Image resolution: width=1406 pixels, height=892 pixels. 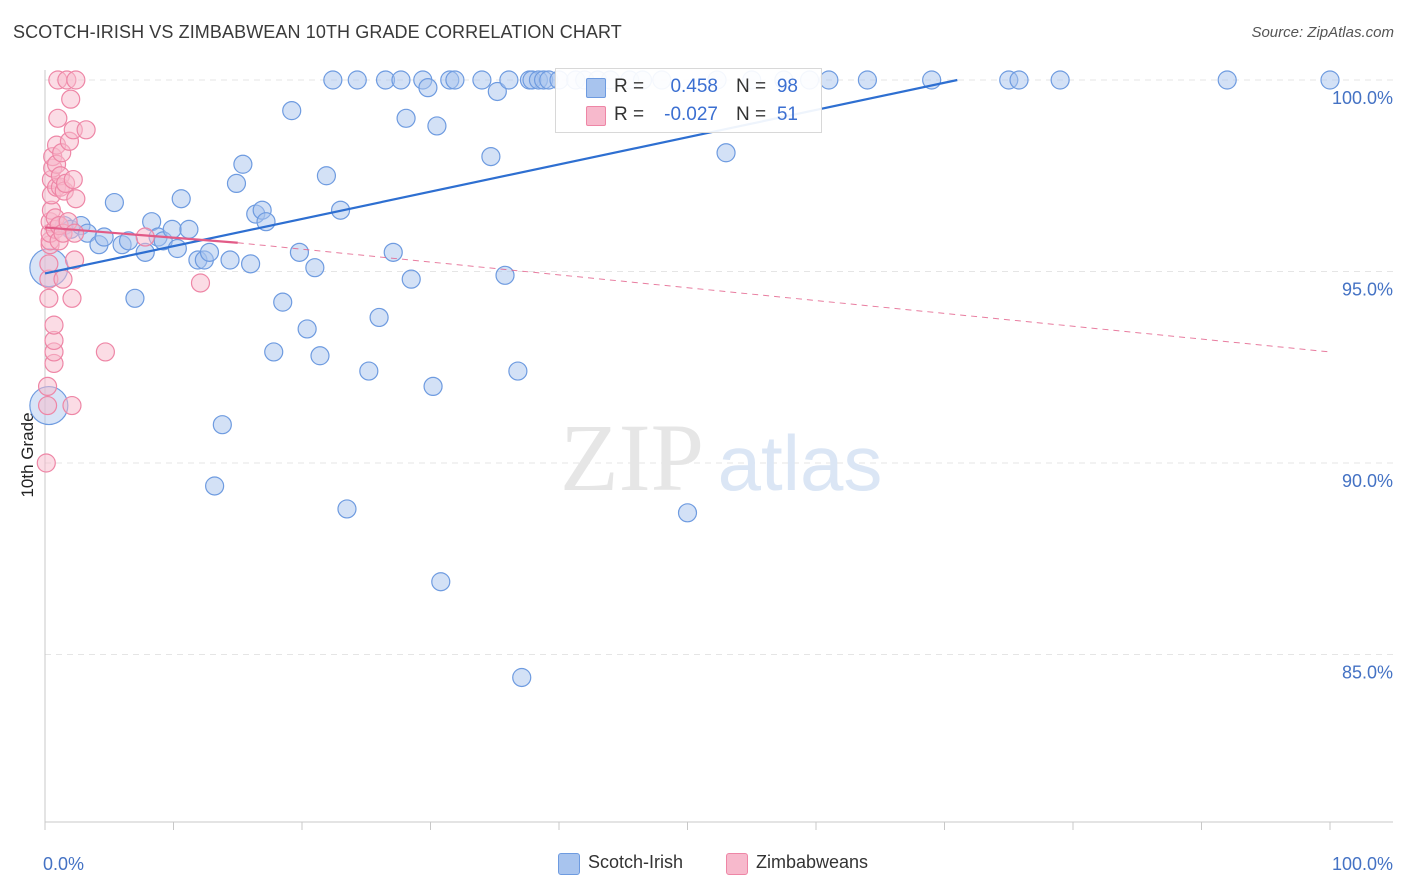 What do you see at coordinates (1362, 385) in the screenshot?
I see `y-tick-labels: 100.0% 95.0% 90.0% 85.0%` at bounding box center [1362, 385].